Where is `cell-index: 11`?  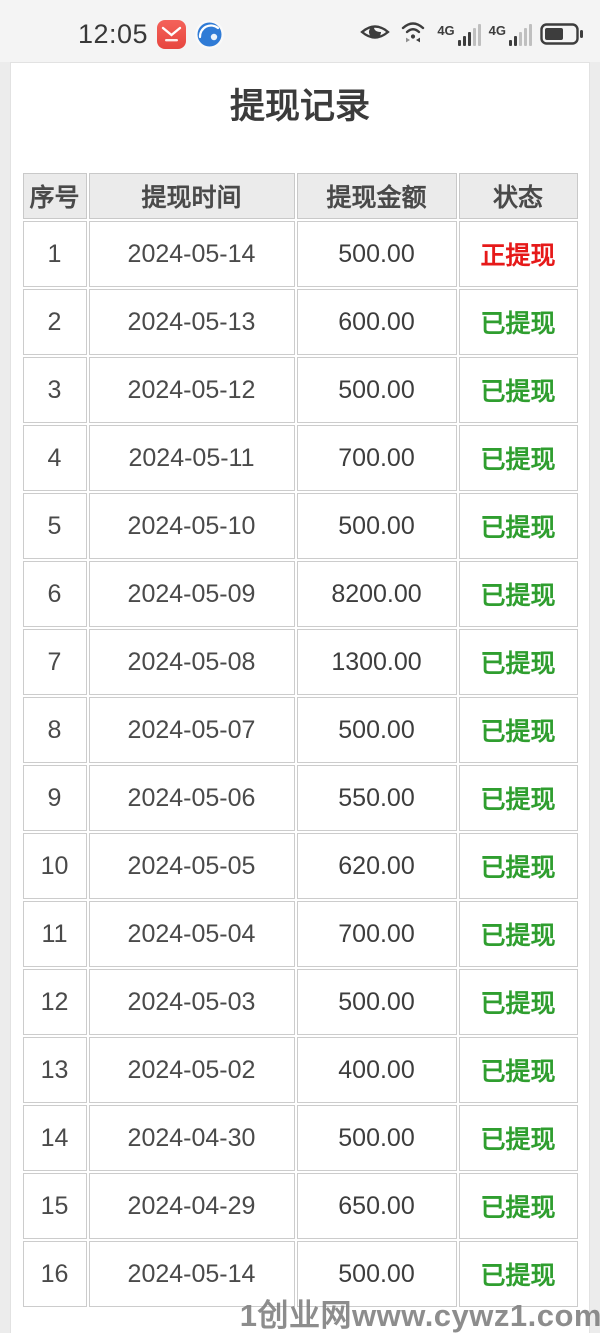
cell-index: 11 is located at coordinates (54, 934).